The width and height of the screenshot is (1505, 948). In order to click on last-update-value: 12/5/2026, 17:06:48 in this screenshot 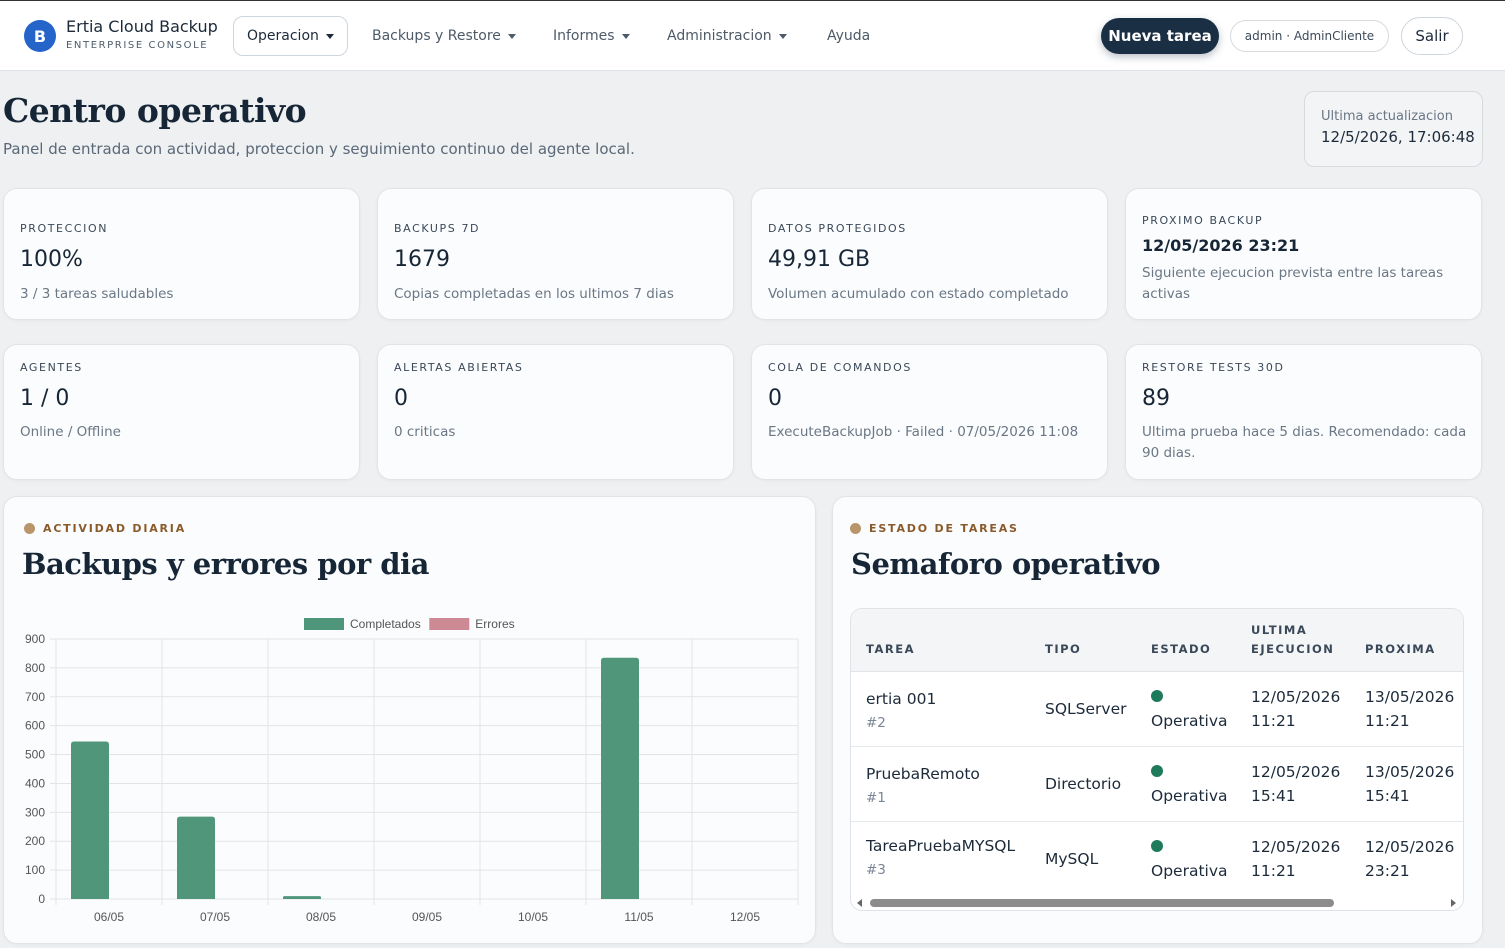, I will do `click(1398, 137)`.